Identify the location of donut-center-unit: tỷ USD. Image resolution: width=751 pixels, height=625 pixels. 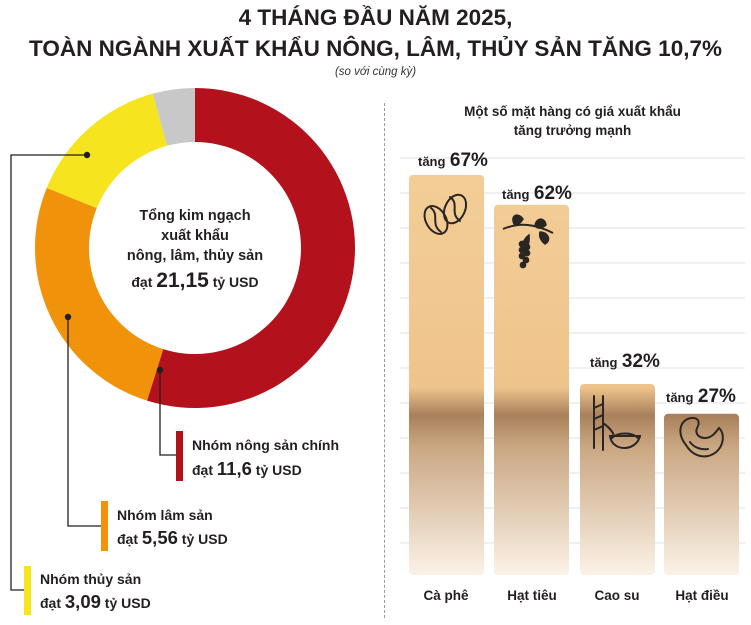
(235, 282).